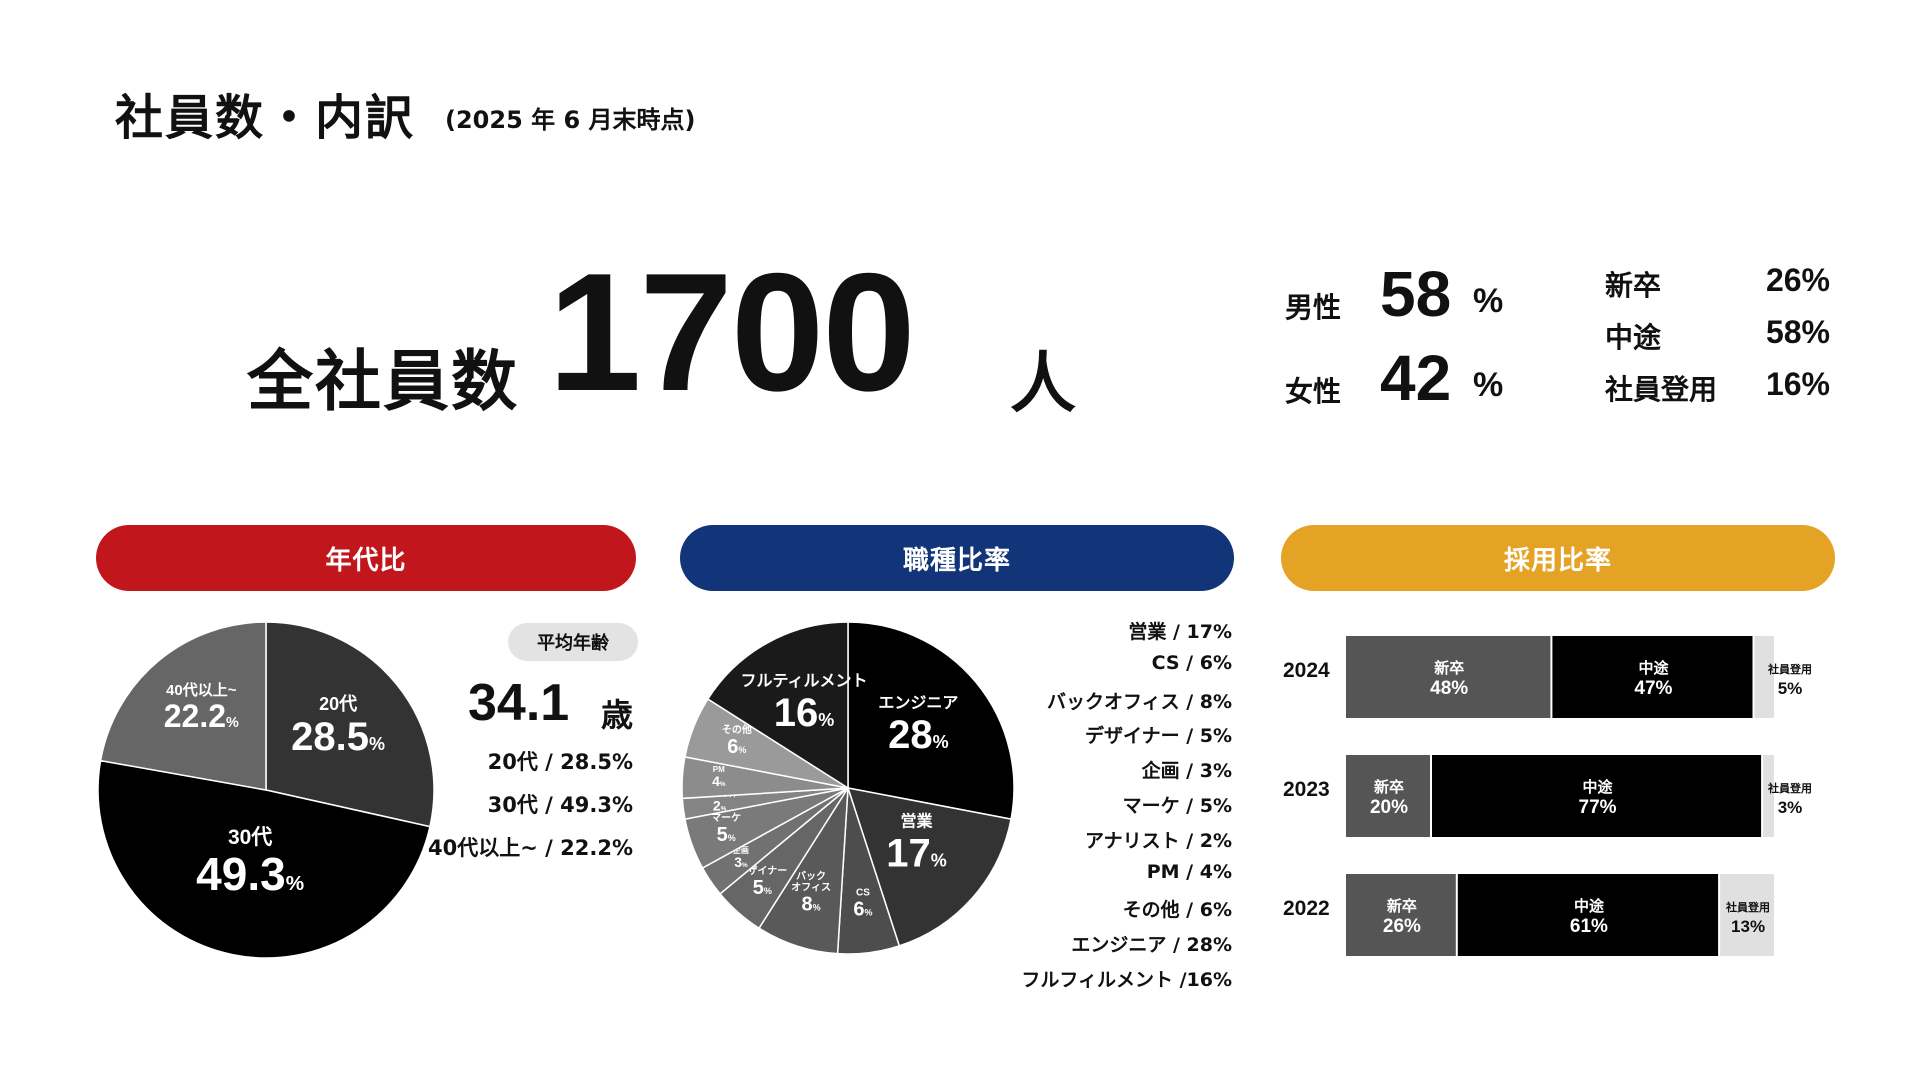 This screenshot has height=1080, width=1920. I want to click on bar-value-label: 26%, so click(1402, 926).